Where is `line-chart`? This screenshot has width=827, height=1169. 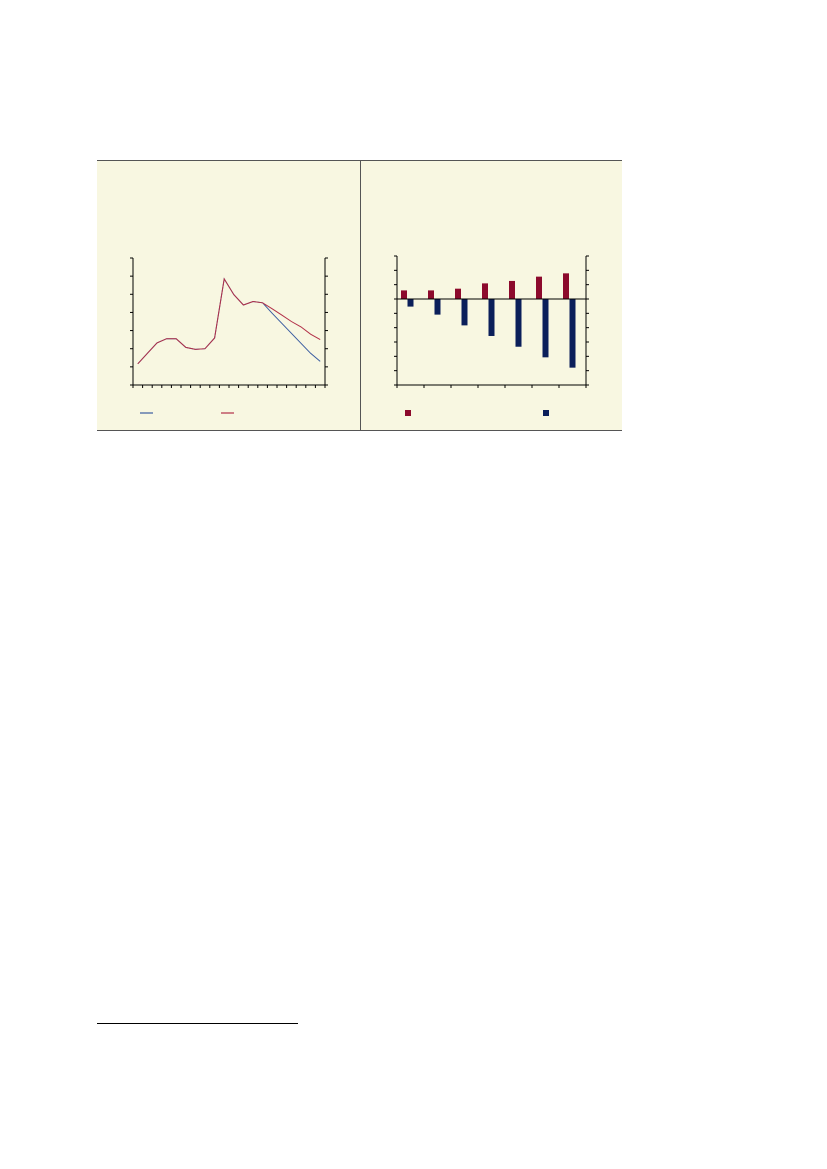
line-chart is located at coordinates (229, 335).